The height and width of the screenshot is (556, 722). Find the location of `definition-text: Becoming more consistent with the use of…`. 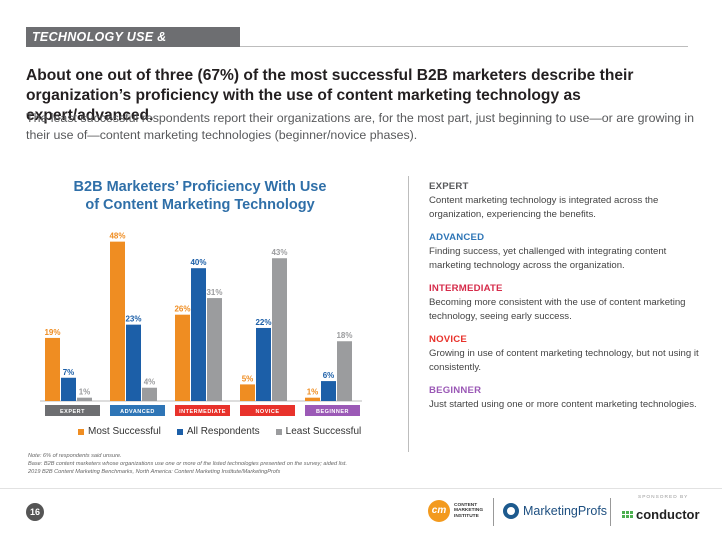

definition-text: Becoming more consistent with the use of… is located at coordinates (557, 309).